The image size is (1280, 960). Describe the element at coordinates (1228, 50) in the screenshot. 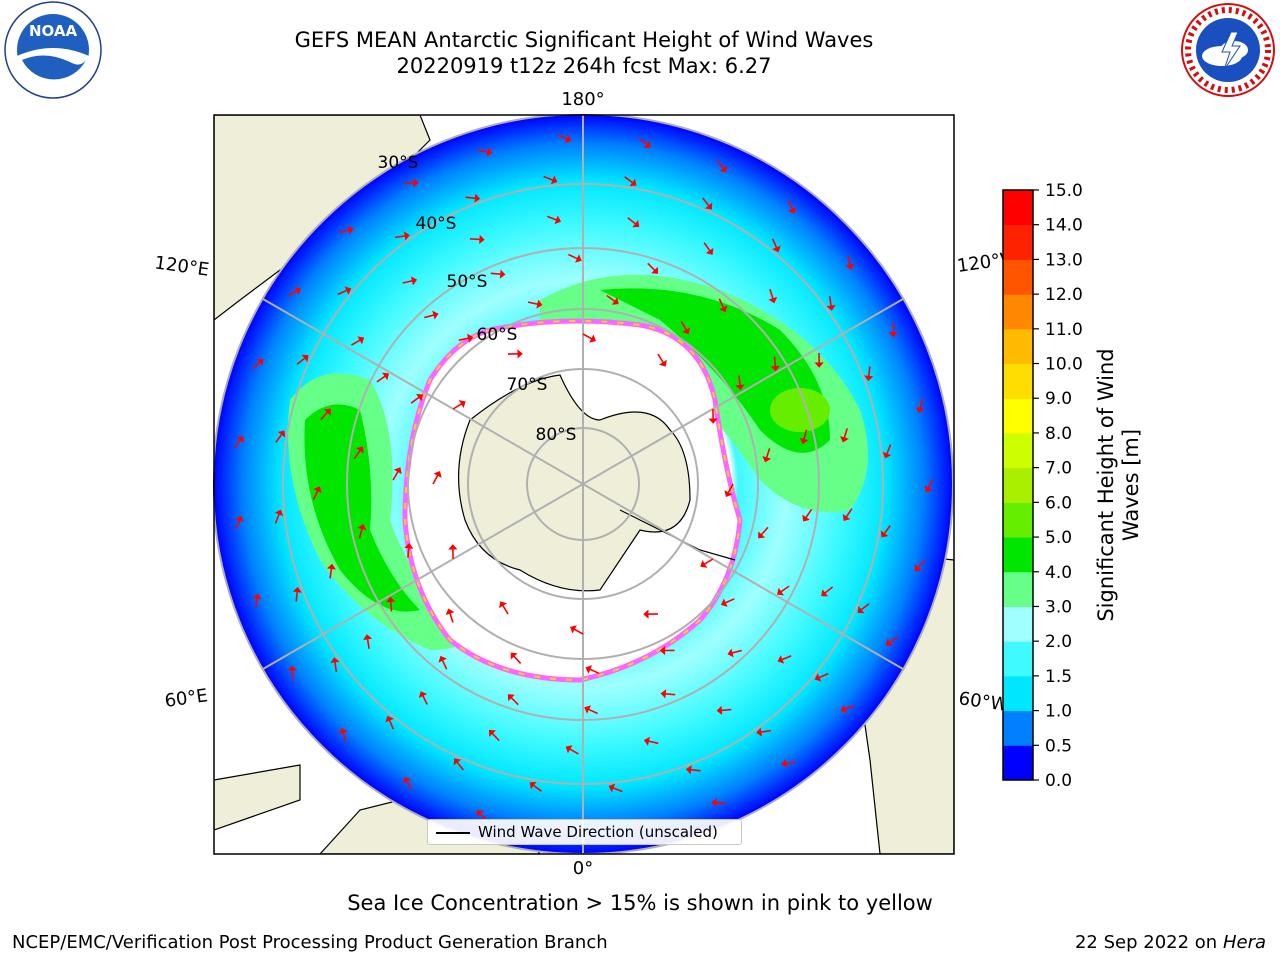

I see `nws-logo-icon` at that location.